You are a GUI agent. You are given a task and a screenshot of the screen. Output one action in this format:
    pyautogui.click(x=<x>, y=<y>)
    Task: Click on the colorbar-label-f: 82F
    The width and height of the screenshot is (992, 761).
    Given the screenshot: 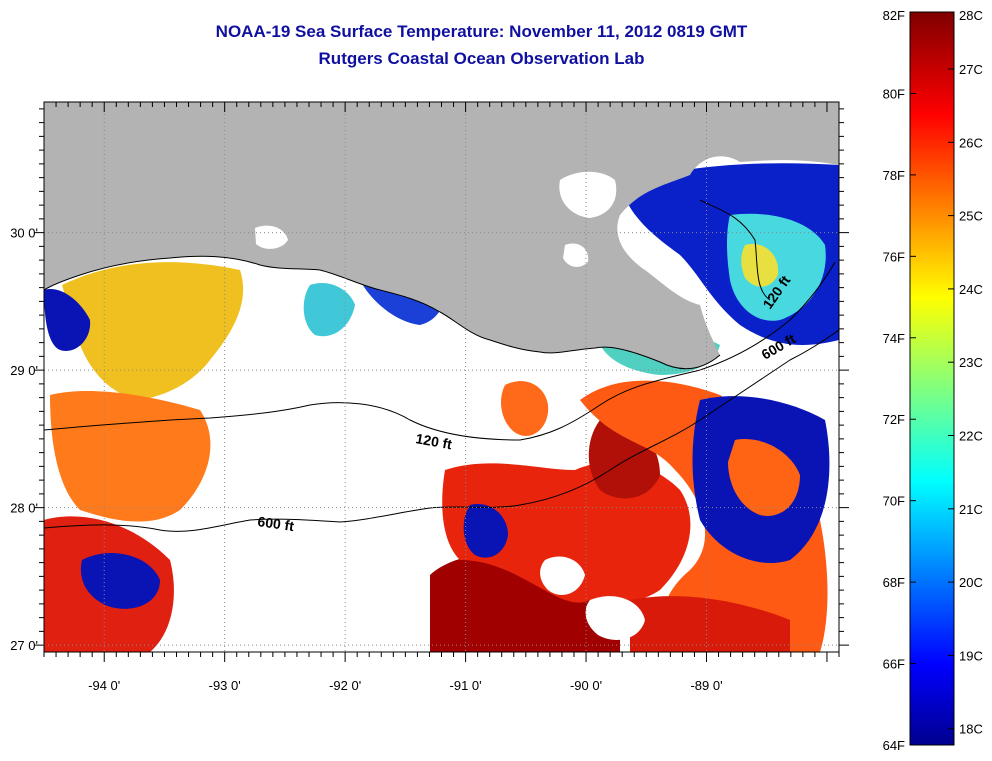 What is the action you would take?
    pyautogui.click(x=894, y=15)
    